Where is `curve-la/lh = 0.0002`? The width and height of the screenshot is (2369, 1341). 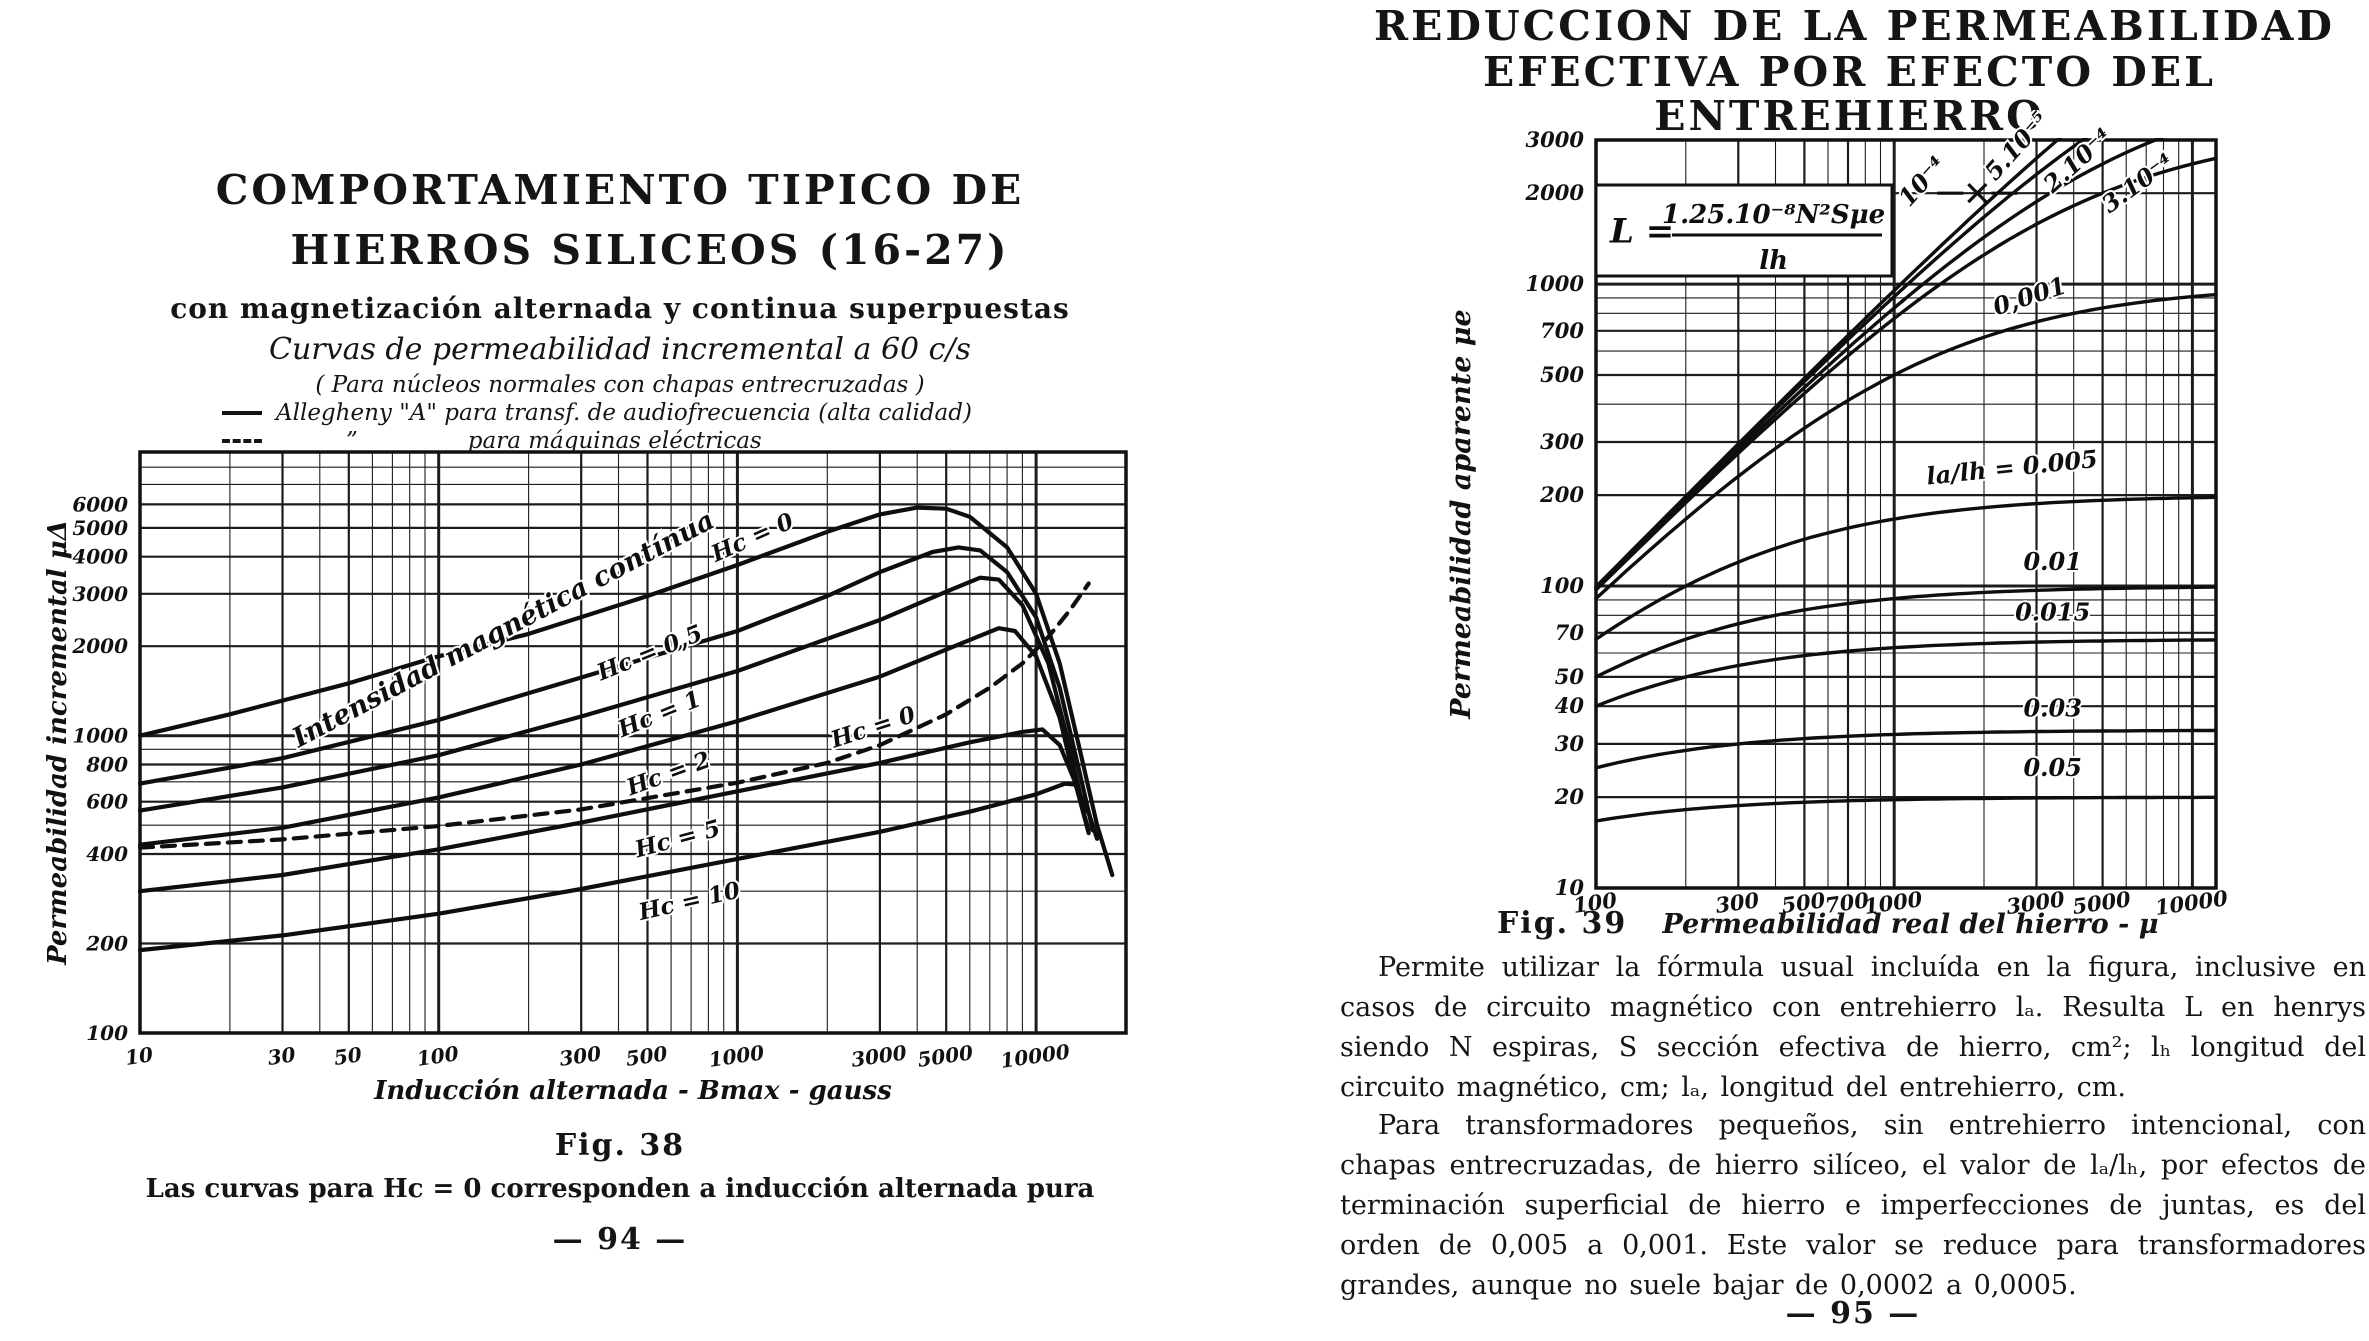
curve-la/lh = 0.0002 is located at coordinates (1879, 364).